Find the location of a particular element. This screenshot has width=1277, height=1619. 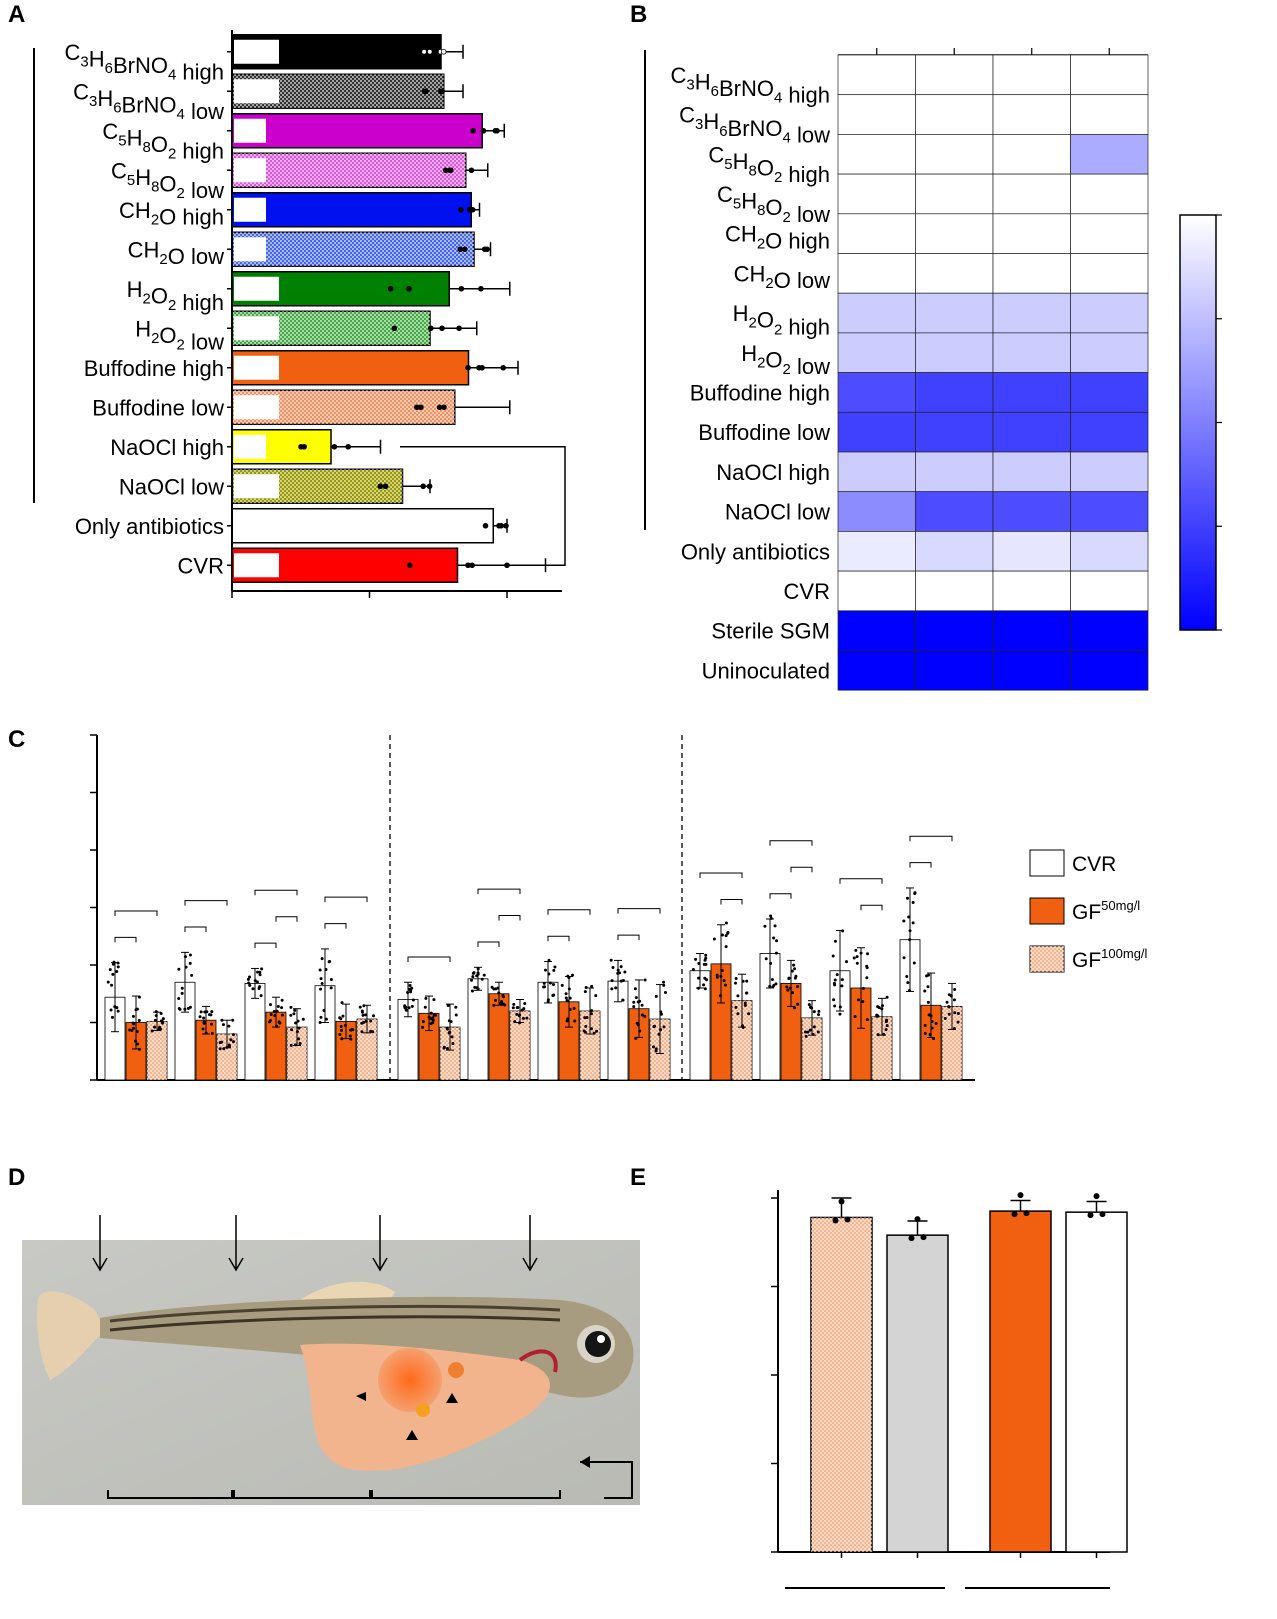

category-label-13: CVR is located at coordinates (201, 565).